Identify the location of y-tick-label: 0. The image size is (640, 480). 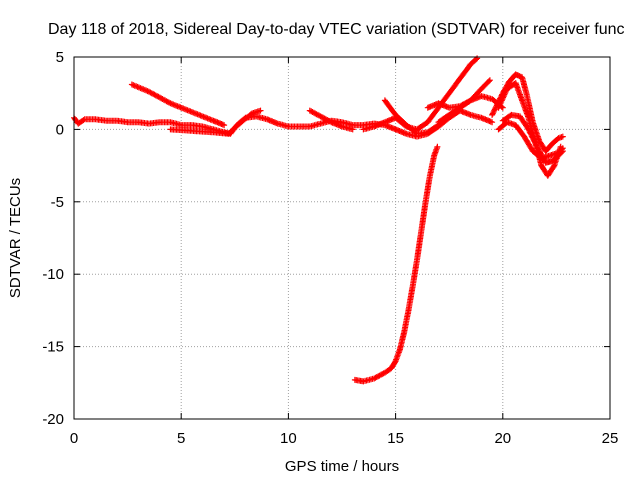
(60, 129).